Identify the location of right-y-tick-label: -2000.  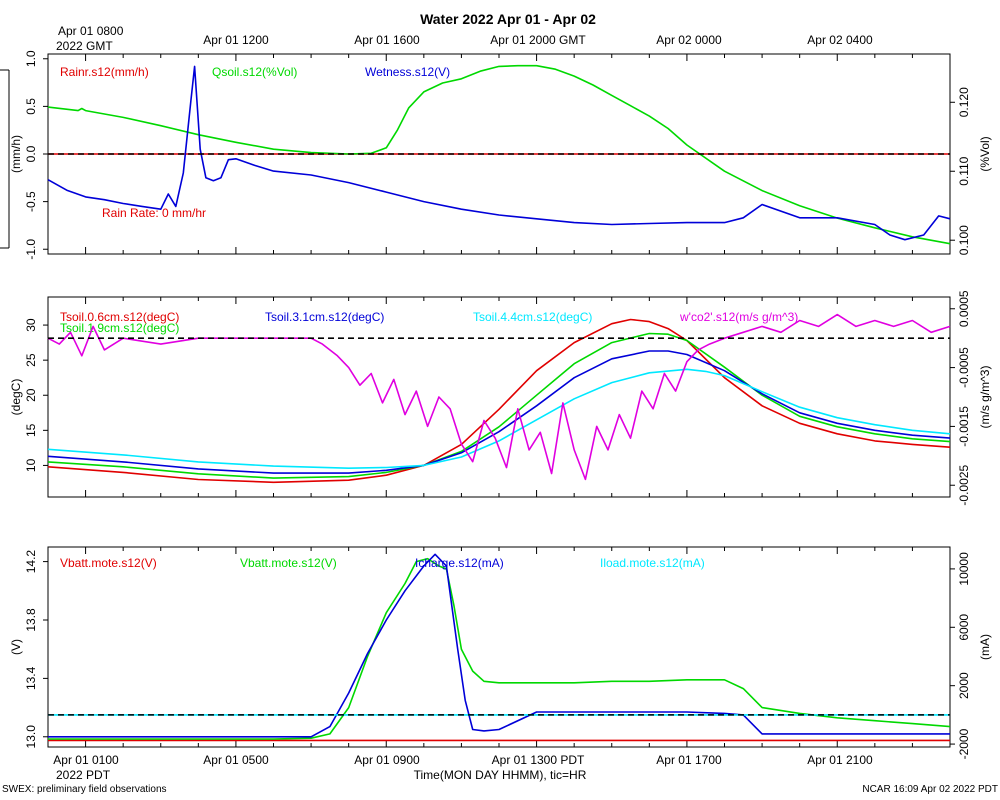
(964, 743).